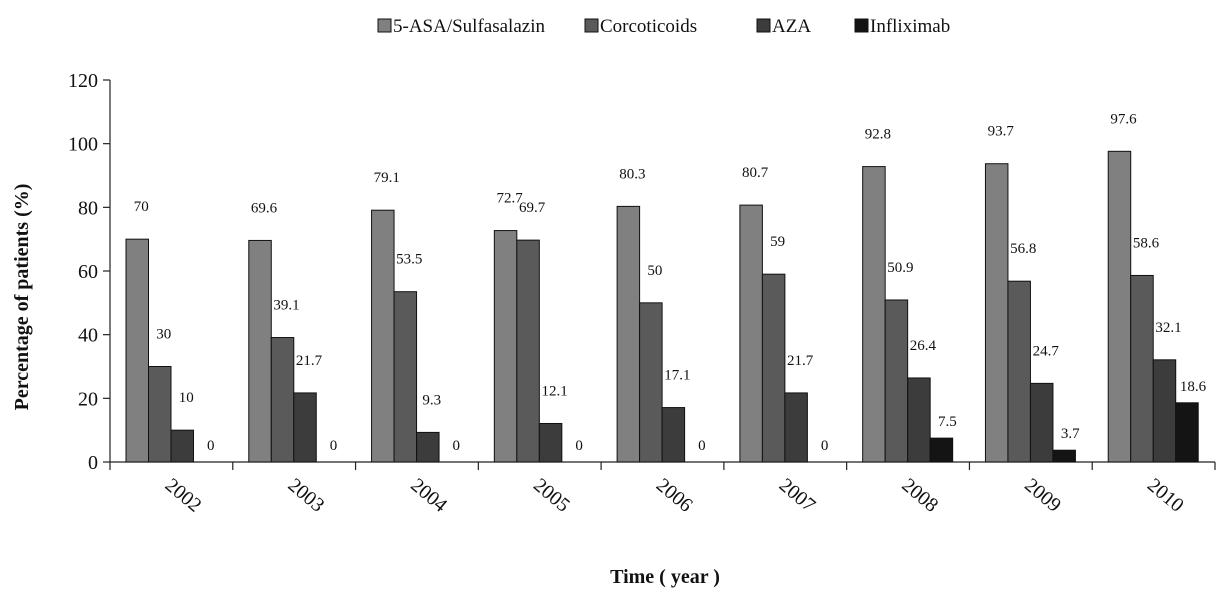  What do you see at coordinates (628, 334) in the screenshot?
I see `bar-5-asa-sulfasalazin-2006` at bounding box center [628, 334].